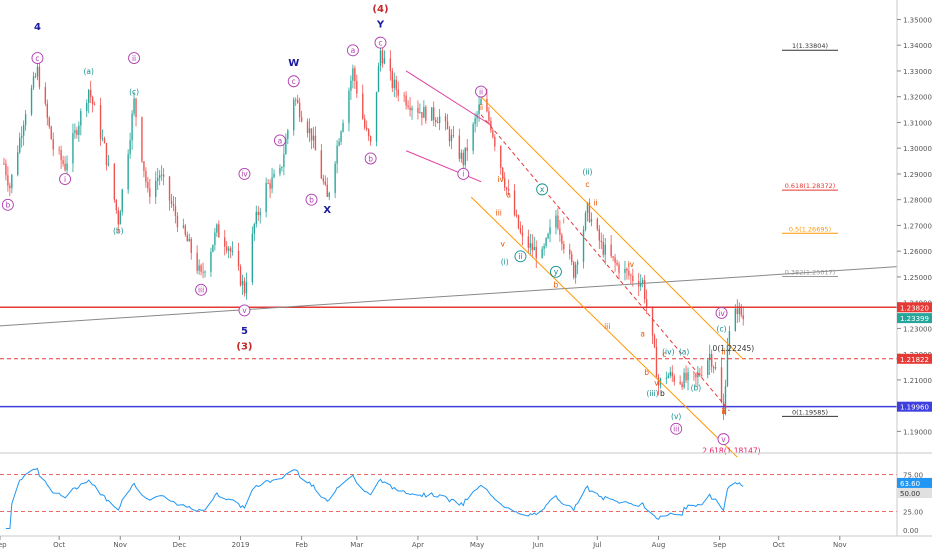 The image size is (932, 554). I want to click on x-tick-label: Apr, so click(418, 545).